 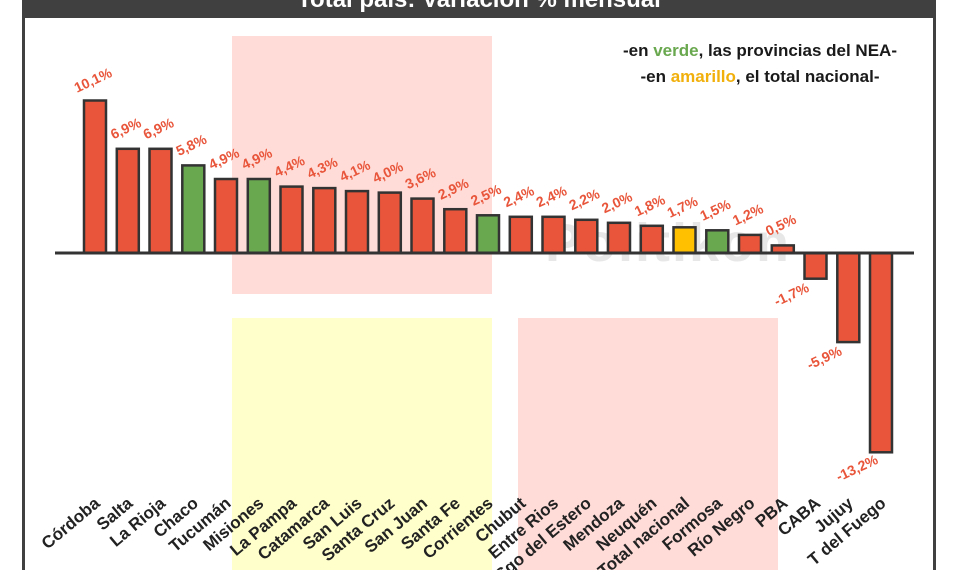 What do you see at coordinates (95, 177) in the screenshot?
I see `bar-córdoba` at bounding box center [95, 177].